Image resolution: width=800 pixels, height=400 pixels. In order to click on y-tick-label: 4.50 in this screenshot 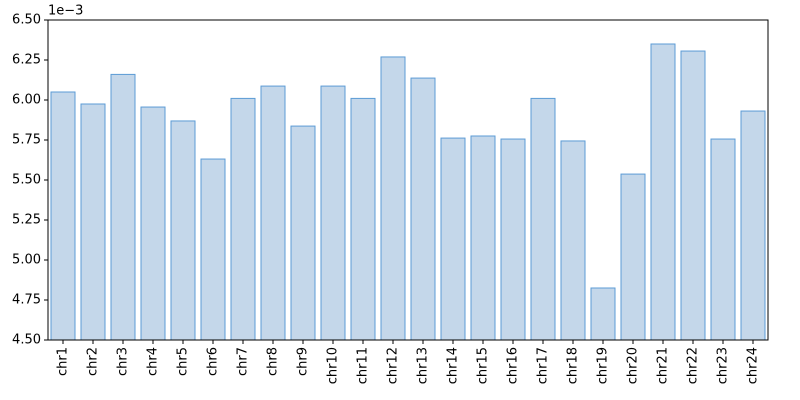, I will do `click(26, 340)`.